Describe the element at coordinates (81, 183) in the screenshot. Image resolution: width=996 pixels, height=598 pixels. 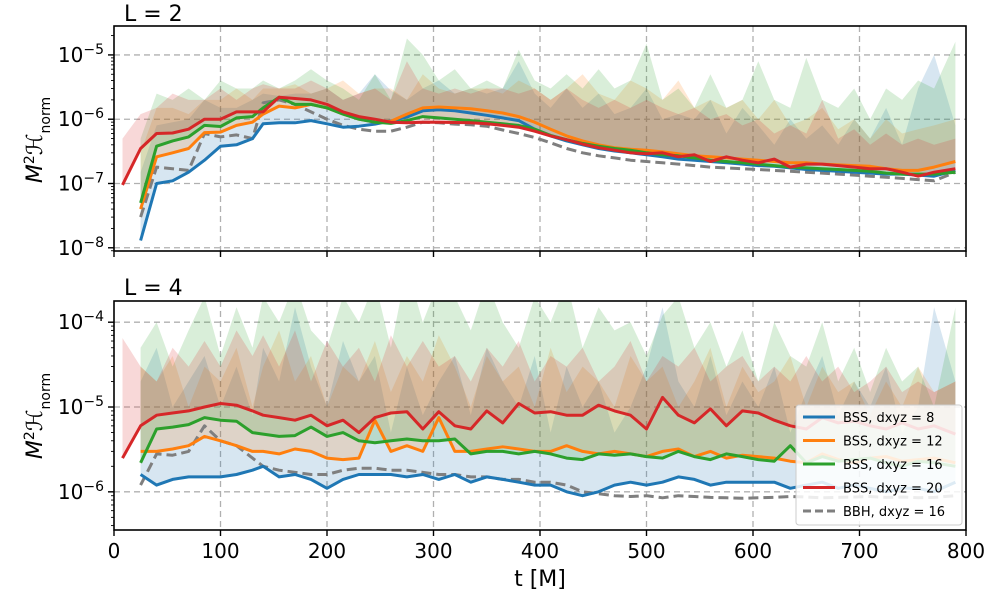
I see `ytick-label-l2: 10⁻⁷` at that location.